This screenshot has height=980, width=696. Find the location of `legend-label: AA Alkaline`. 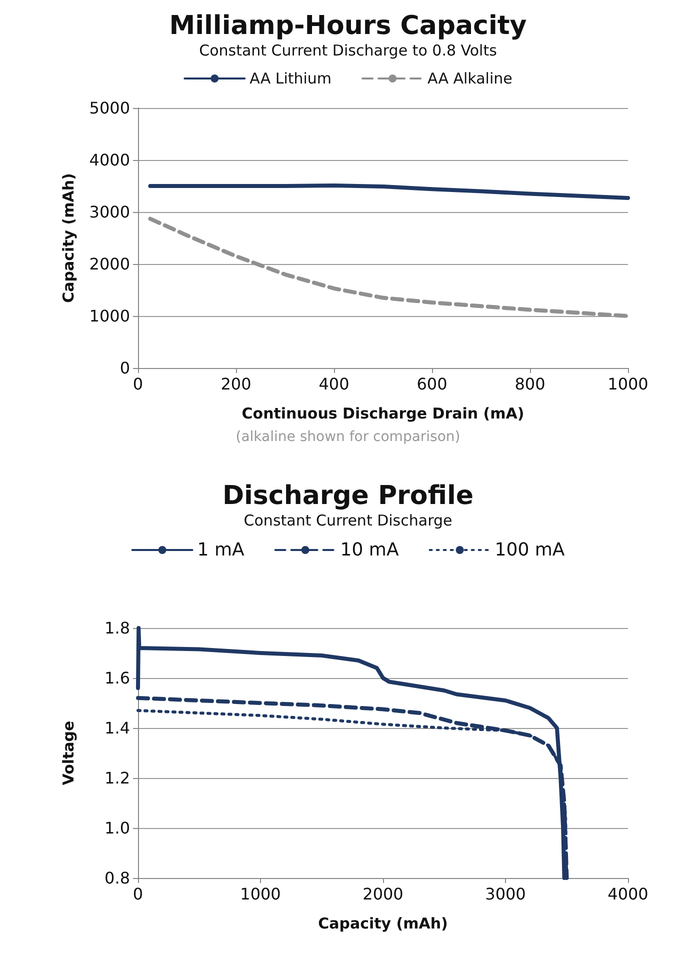

legend-label: AA Alkaline is located at coordinates (470, 79).